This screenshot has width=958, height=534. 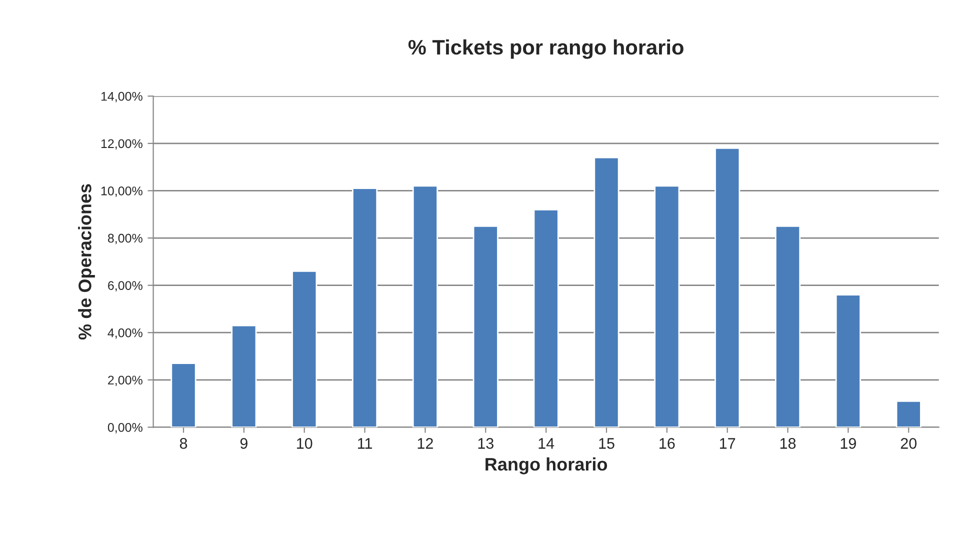 I want to click on y-tick-label: 4,00%, so click(x=125, y=333).